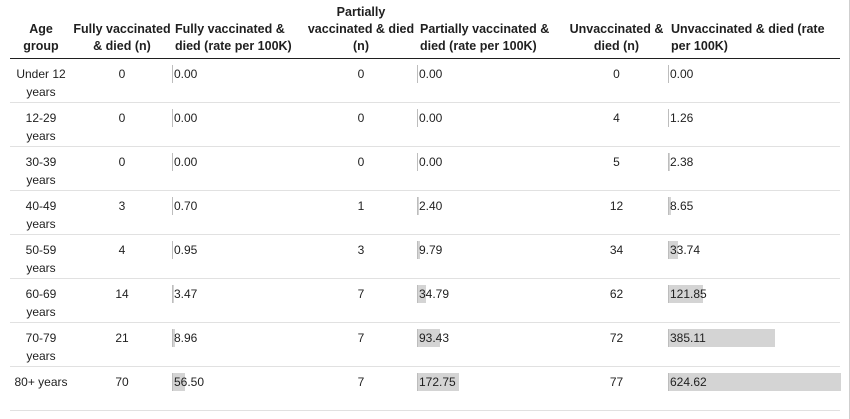  I want to click on rate-value: 3.47, so click(186, 293).